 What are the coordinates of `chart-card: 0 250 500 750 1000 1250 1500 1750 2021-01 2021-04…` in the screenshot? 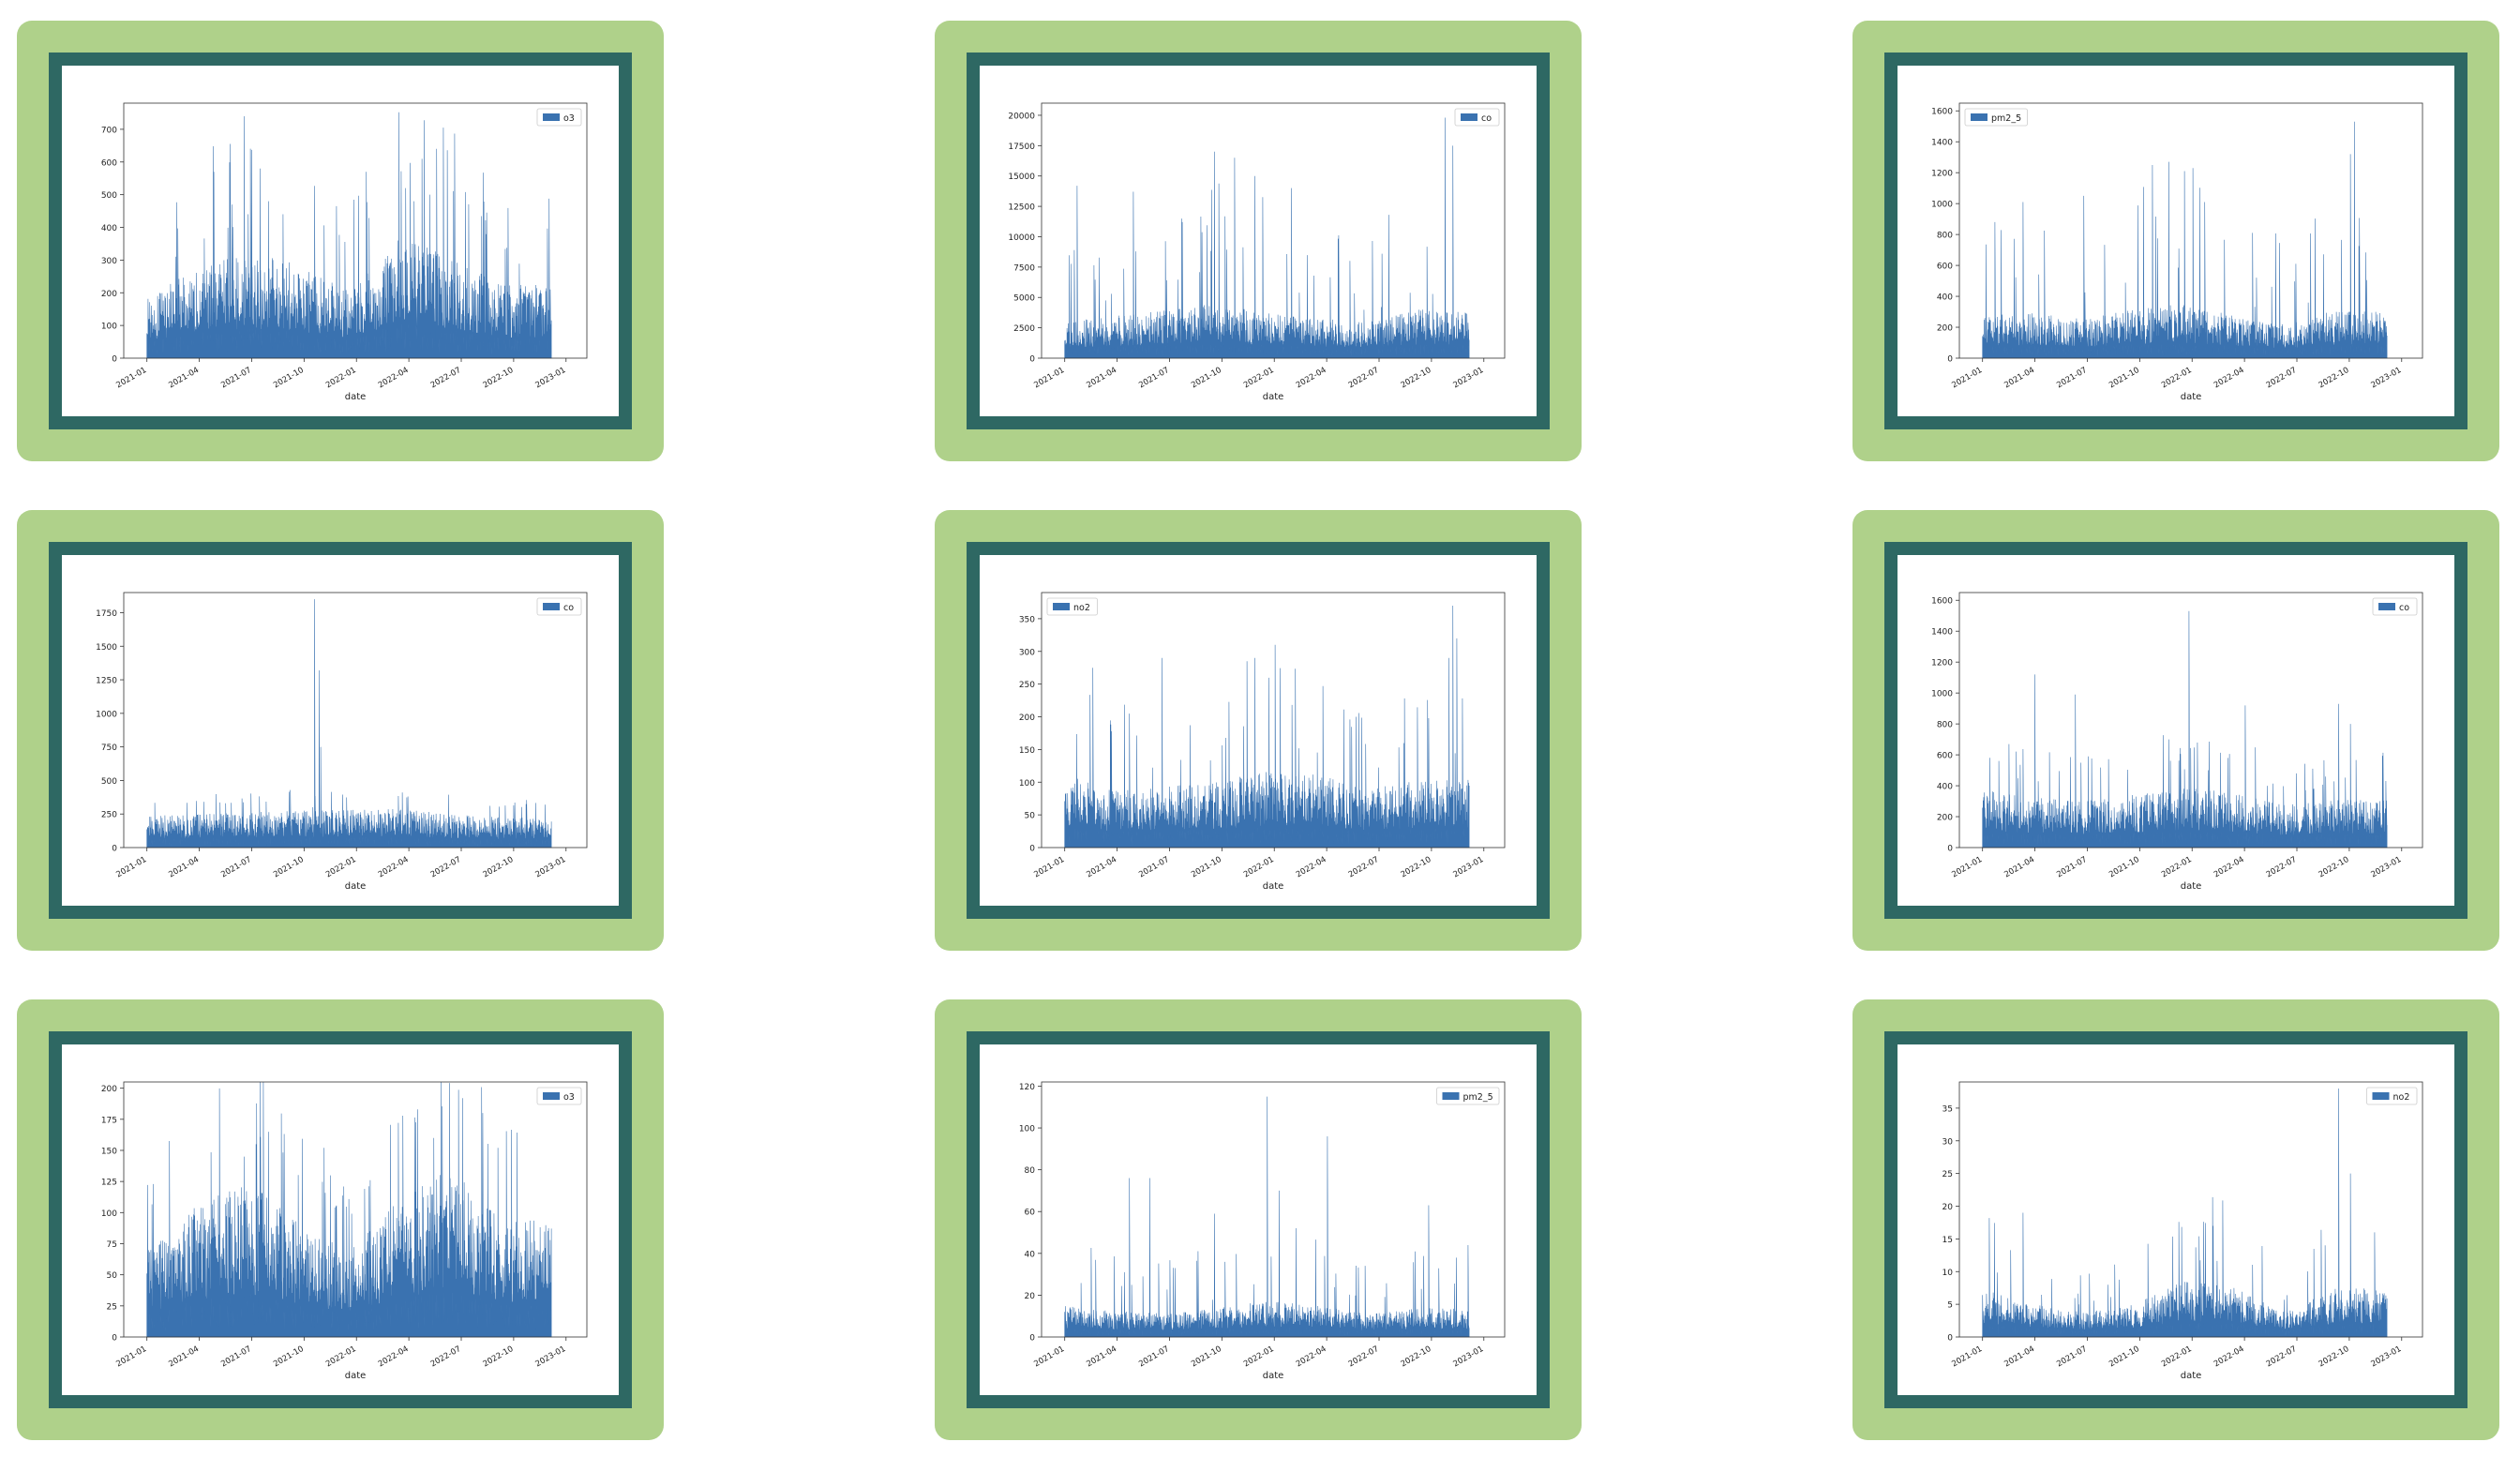 It's located at (340, 731).